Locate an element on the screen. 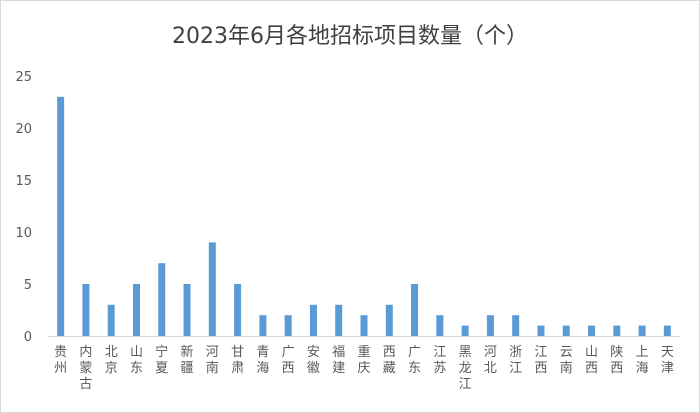  bar-甘肃 is located at coordinates (238, 310).